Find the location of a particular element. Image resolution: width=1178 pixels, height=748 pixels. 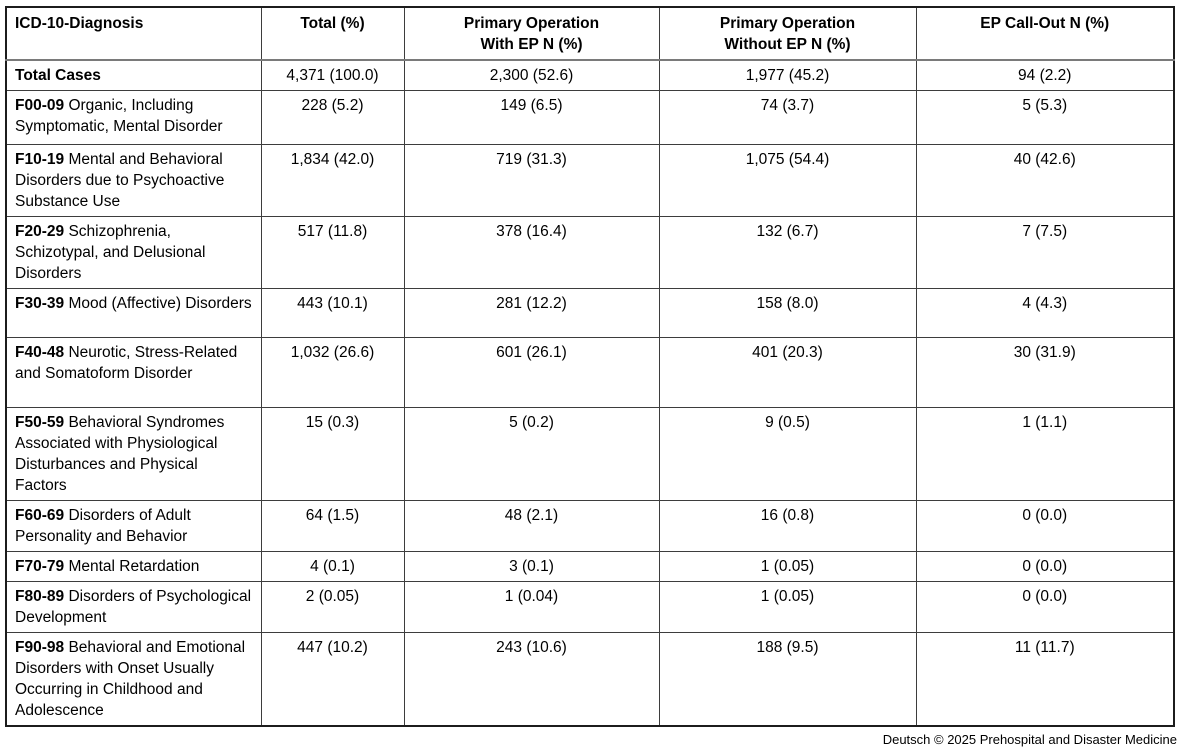

column-header-diagnosis: ICD-10-Diagnosis is located at coordinates (133, 33).